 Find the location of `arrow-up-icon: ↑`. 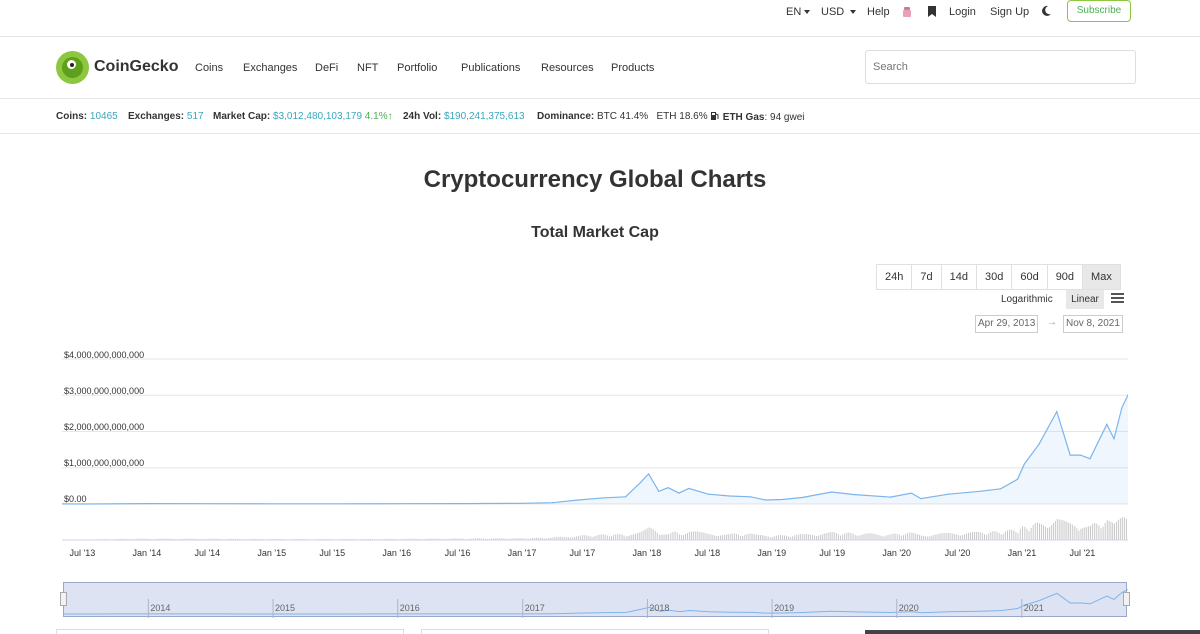

arrow-up-icon: ↑ is located at coordinates (390, 116).